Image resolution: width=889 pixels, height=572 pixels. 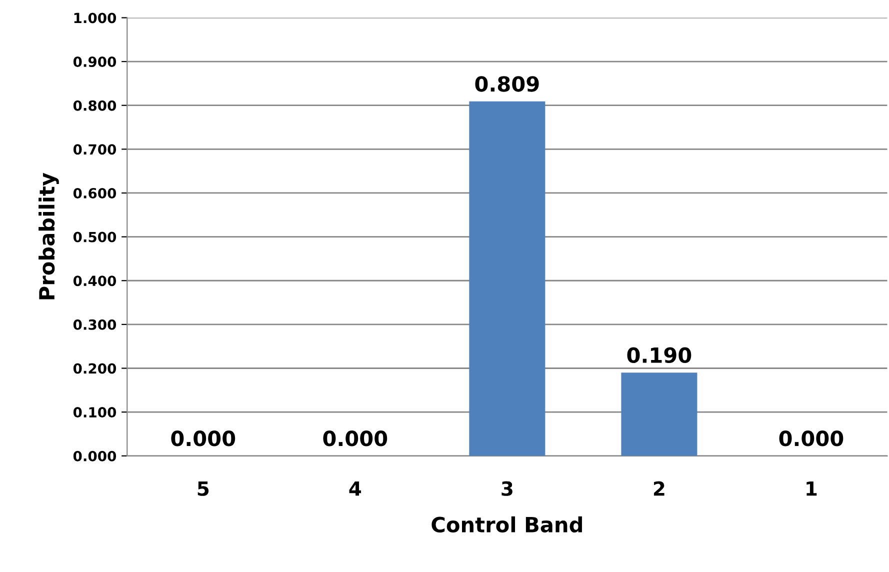 What do you see at coordinates (507, 84) in the screenshot?
I see `data-label: 0.809` at bounding box center [507, 84].